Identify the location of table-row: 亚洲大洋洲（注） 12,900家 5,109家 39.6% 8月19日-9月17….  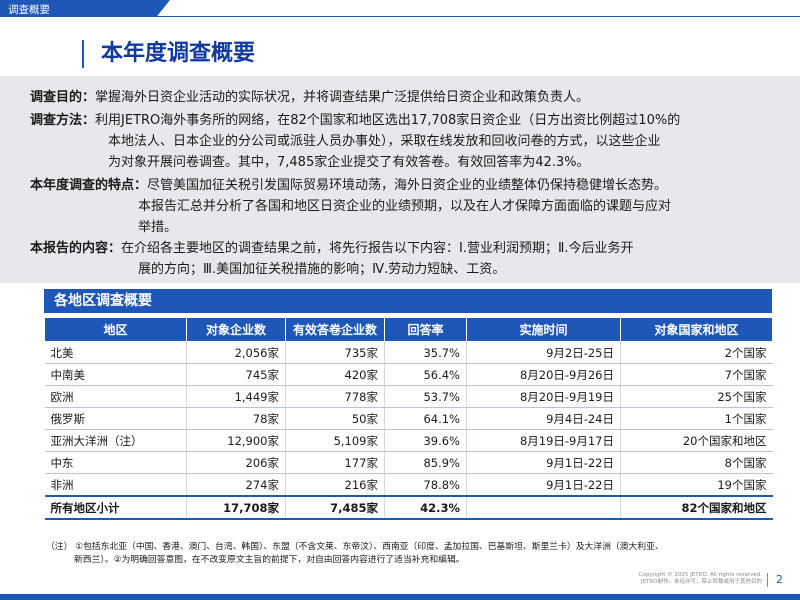
(408, 440).